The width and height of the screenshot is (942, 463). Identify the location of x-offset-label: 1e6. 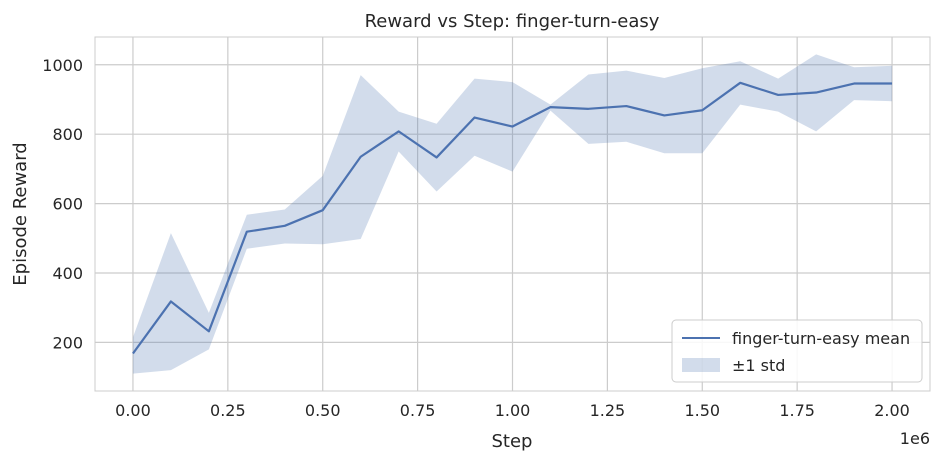
(915, 438).